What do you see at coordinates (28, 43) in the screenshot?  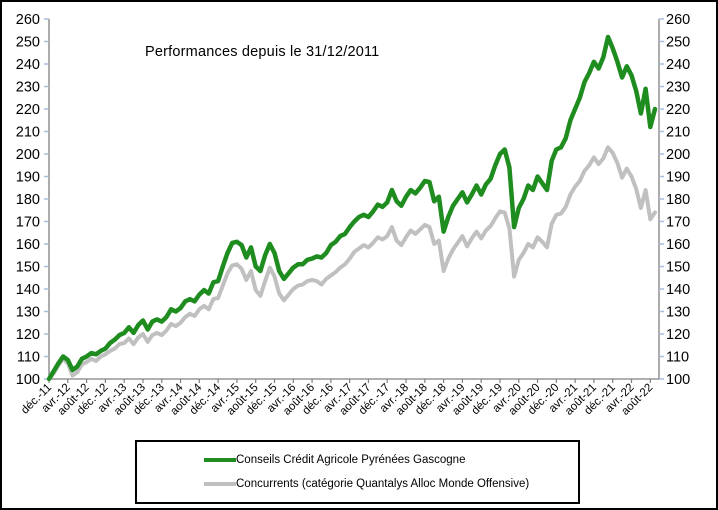 I see `y-axis-label-left: 250` at bounding box center [28, 43].